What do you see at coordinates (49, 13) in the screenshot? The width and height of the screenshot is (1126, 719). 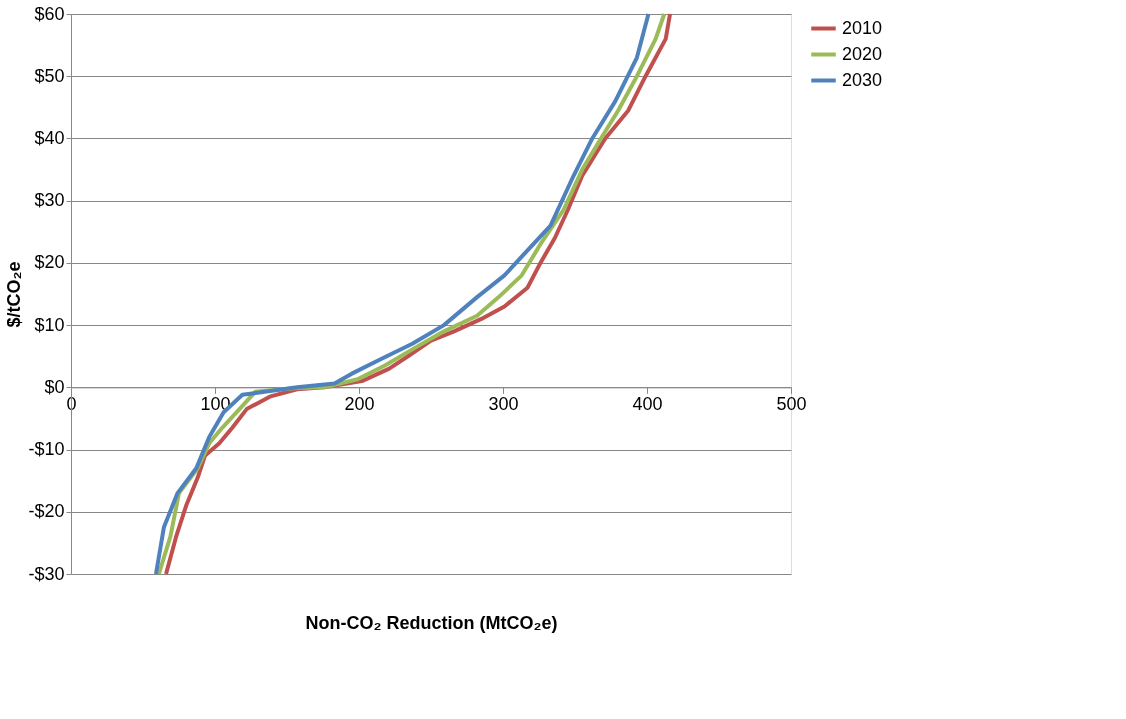 I see `y-tick-label: $60` at bounding box center [49, 13].